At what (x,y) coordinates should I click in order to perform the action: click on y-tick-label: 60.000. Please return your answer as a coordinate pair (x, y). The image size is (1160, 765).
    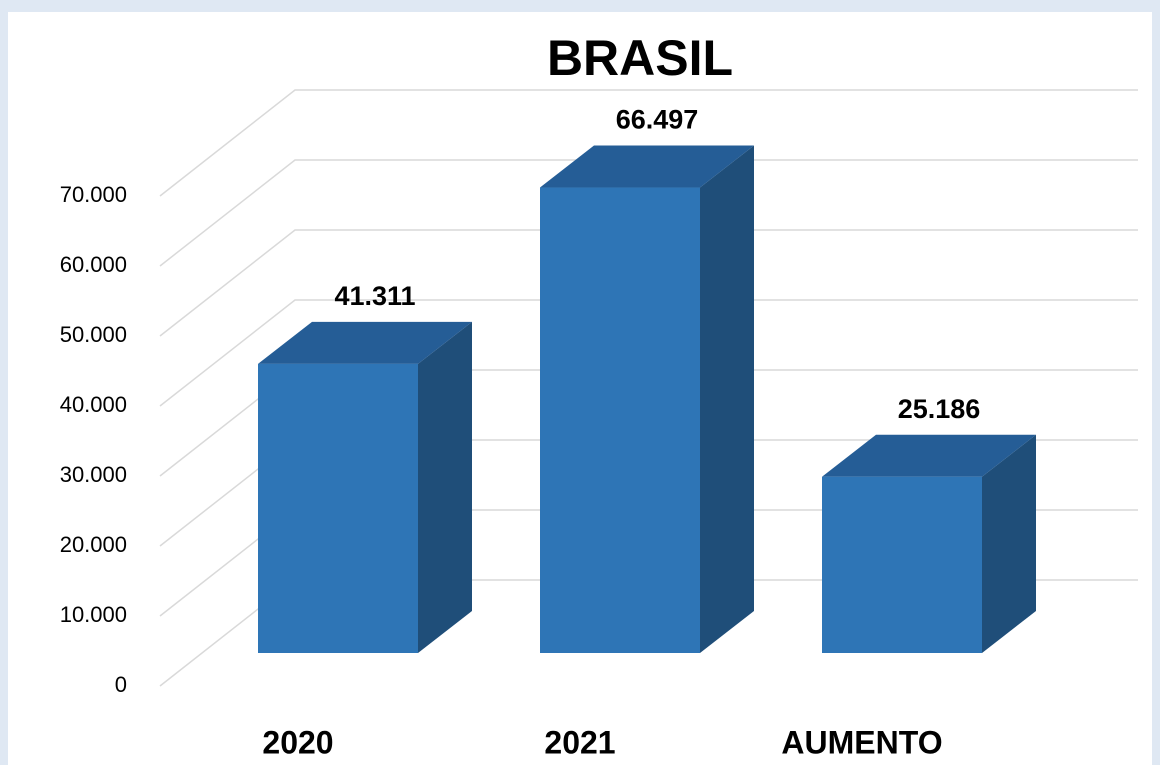
    Looking at the image, I should click on (93, 264).